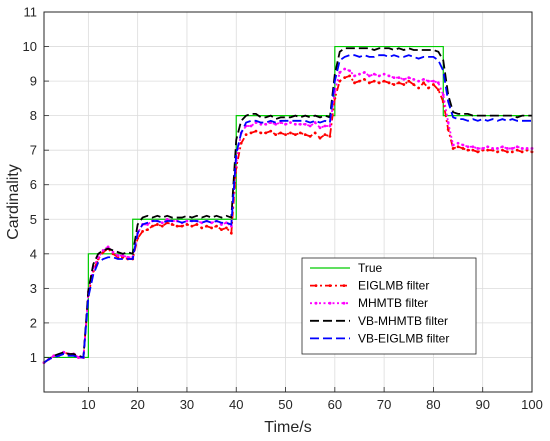 The height and width of the screenshot is (441, 550). What do you see at coordinates (370, 268) in the screenshot?
I see `legend-label-true: True` at bounding box center [370, 268].